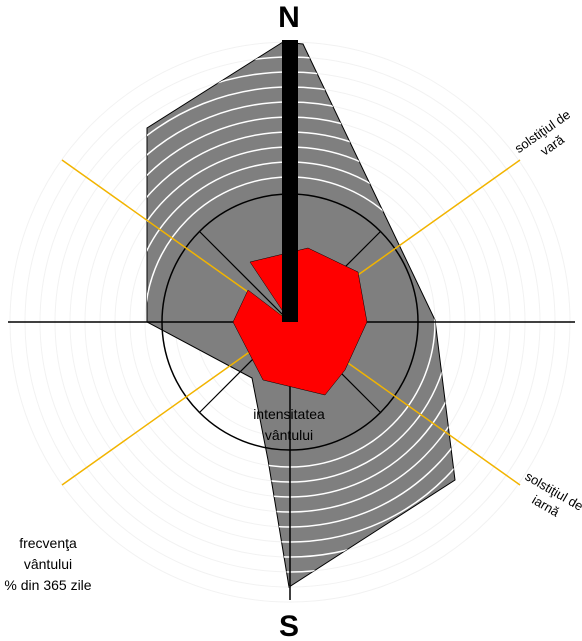 The image size is (582, 641). Describe the element at coordinates (552, 494) in the screenshot. I see `winter-solstice-label: solstiţiul de iarnă` at that location.